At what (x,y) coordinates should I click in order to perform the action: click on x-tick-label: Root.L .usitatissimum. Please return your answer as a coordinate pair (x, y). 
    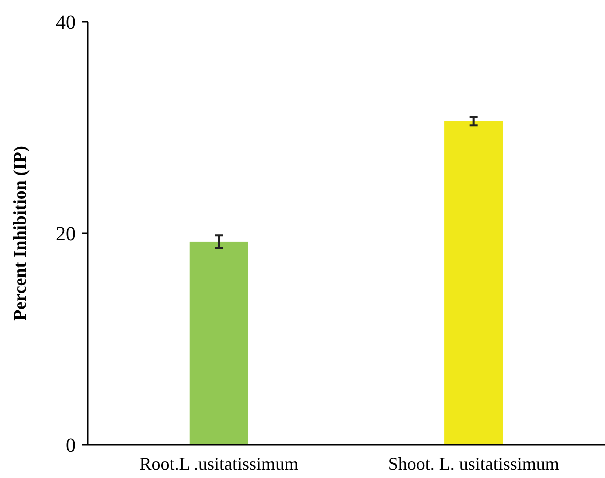
    Looking at the image, I should click on (219, 464).